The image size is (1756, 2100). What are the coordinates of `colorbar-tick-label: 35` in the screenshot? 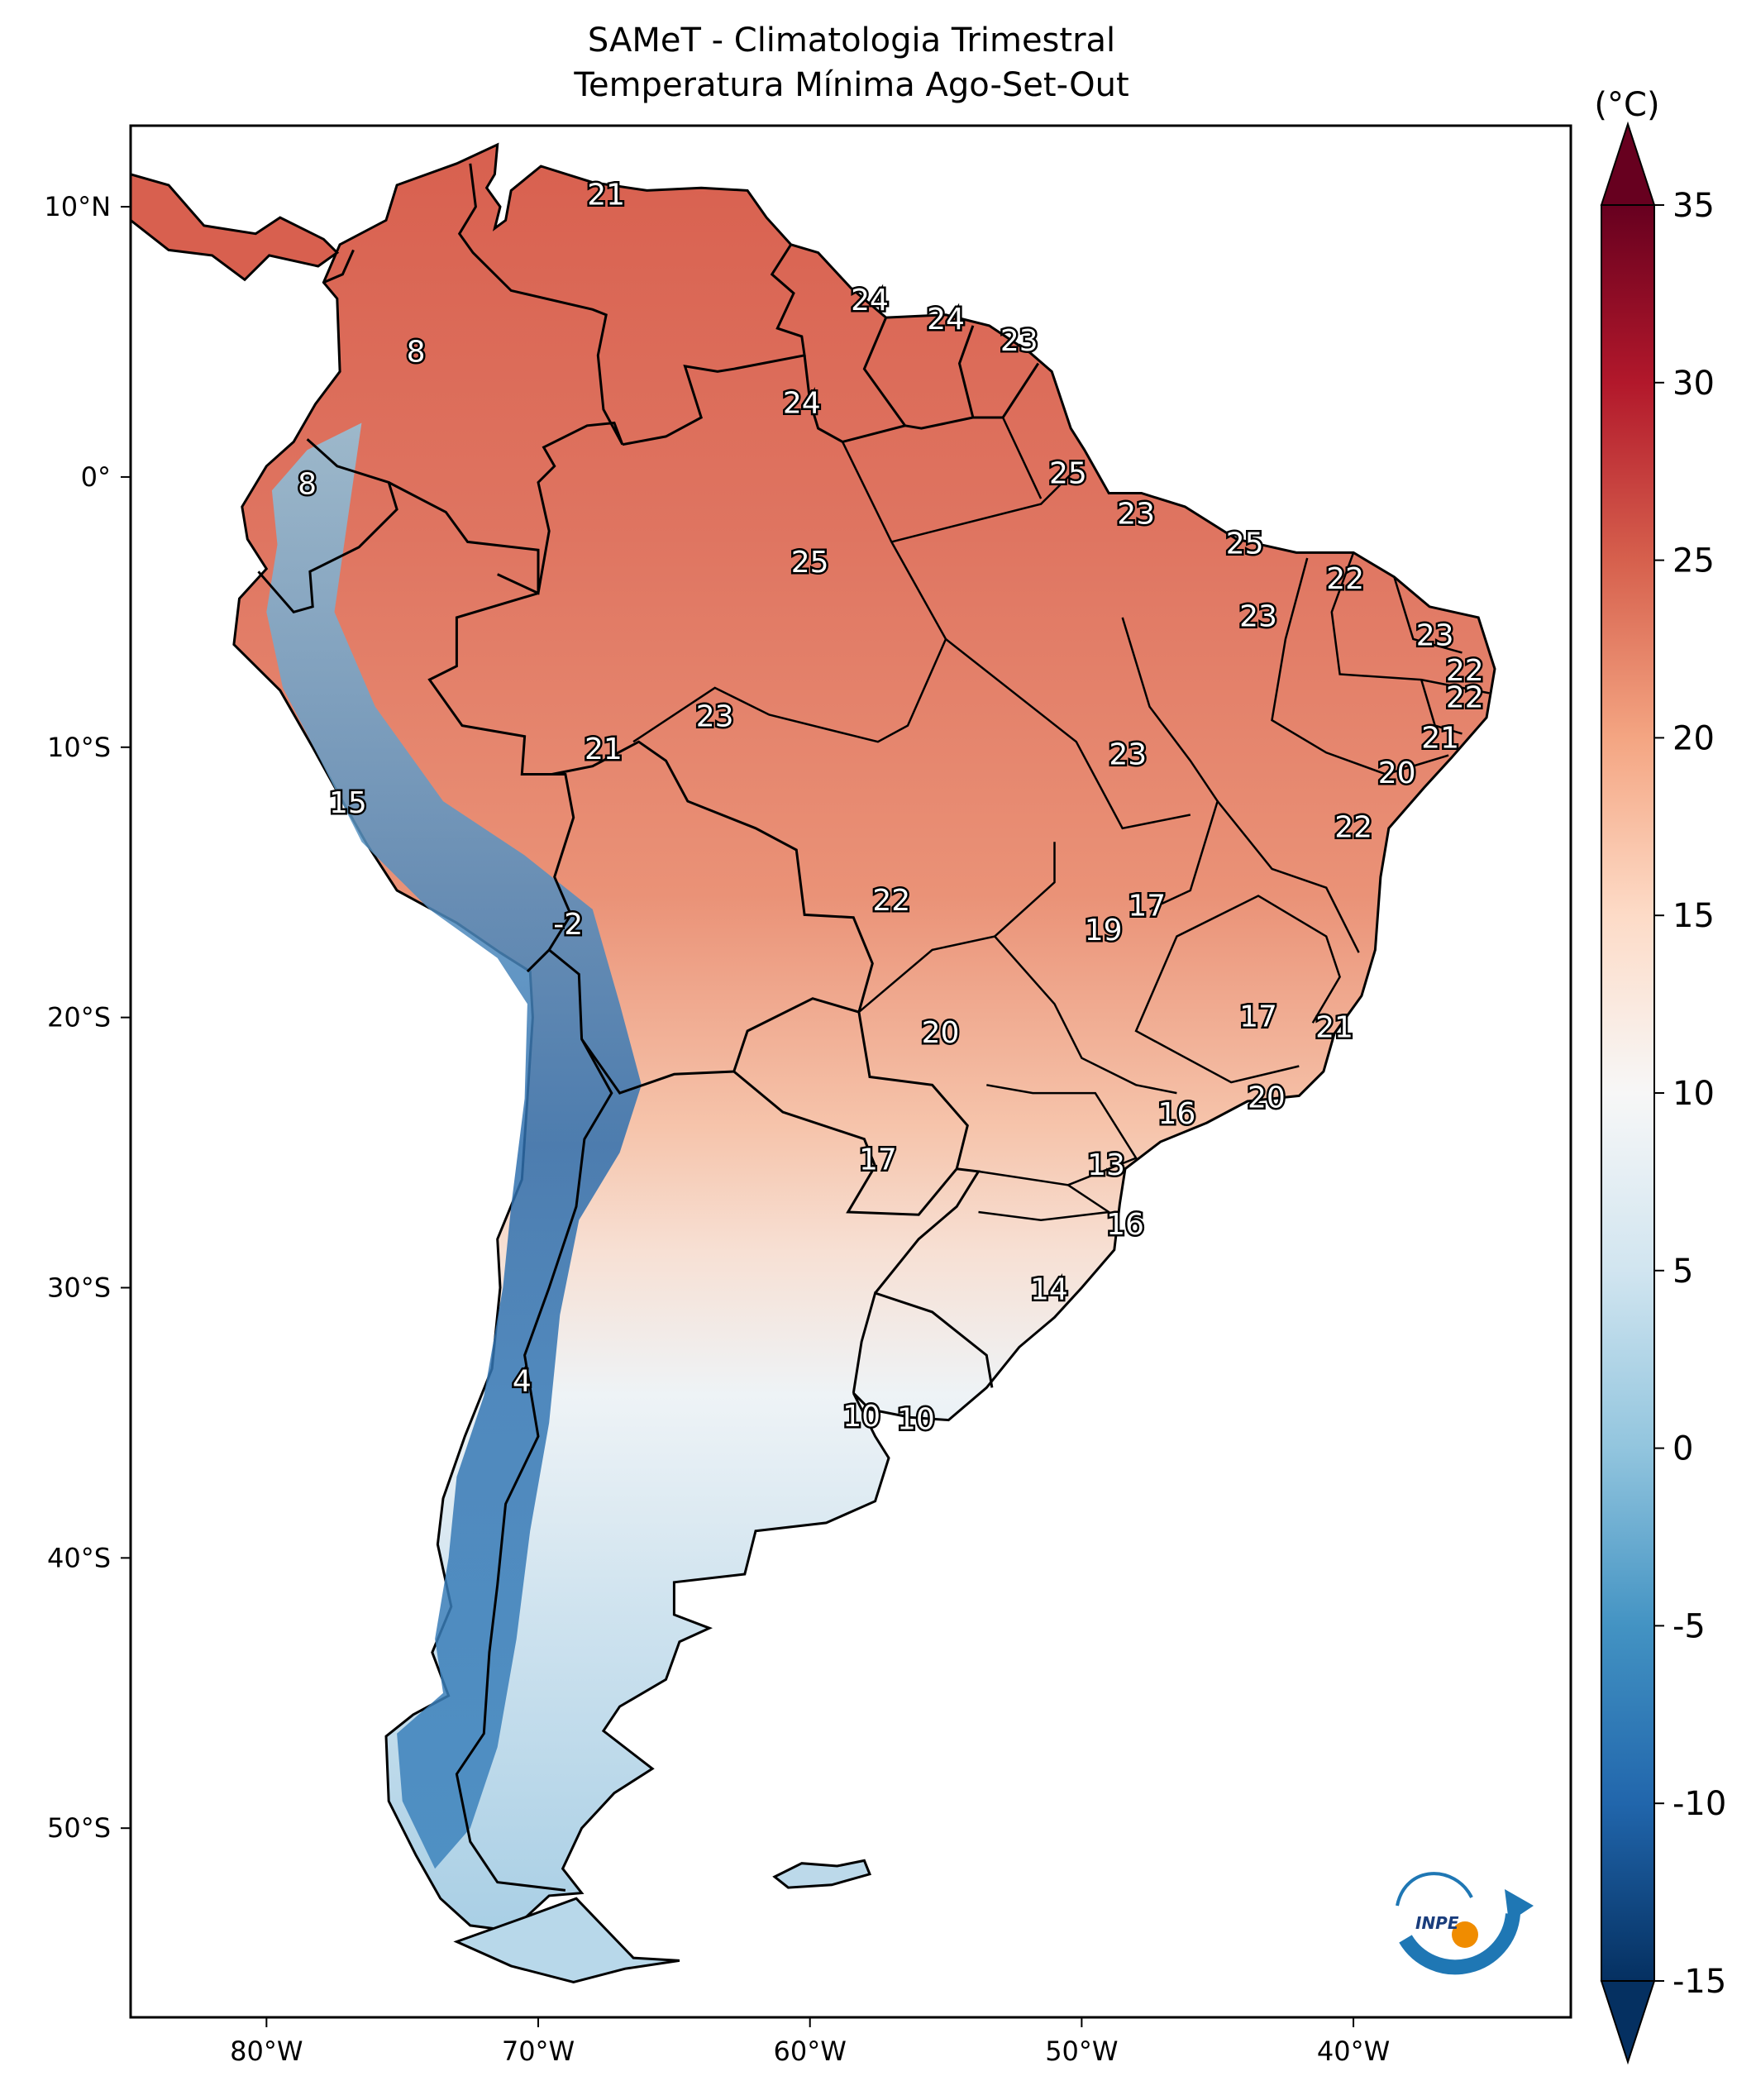 It's located at (1693, 206).